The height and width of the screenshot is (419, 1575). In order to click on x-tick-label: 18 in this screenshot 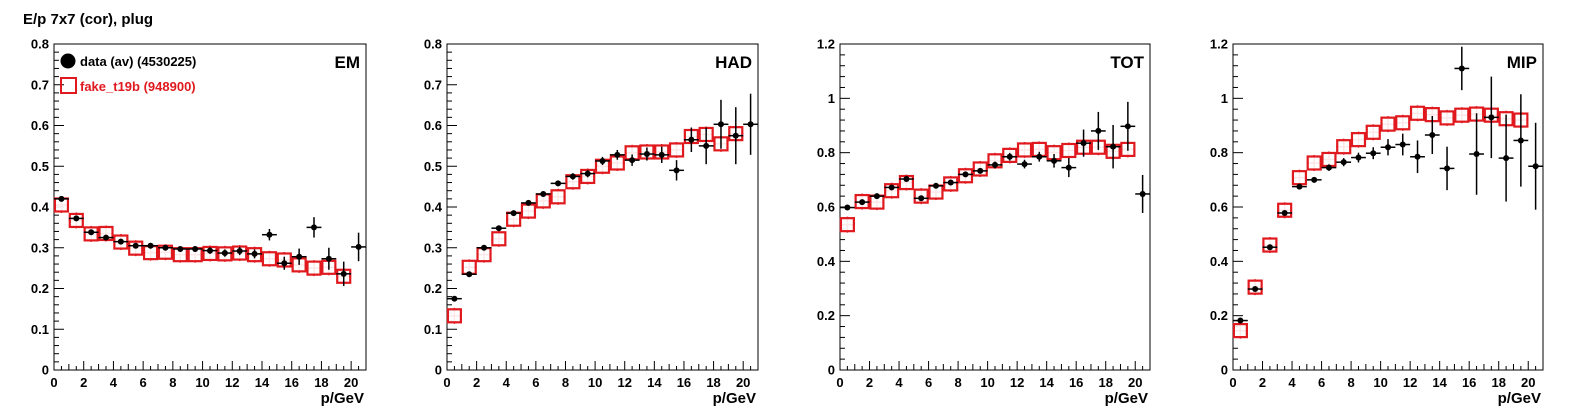, I will do `click(1498, 382)`.